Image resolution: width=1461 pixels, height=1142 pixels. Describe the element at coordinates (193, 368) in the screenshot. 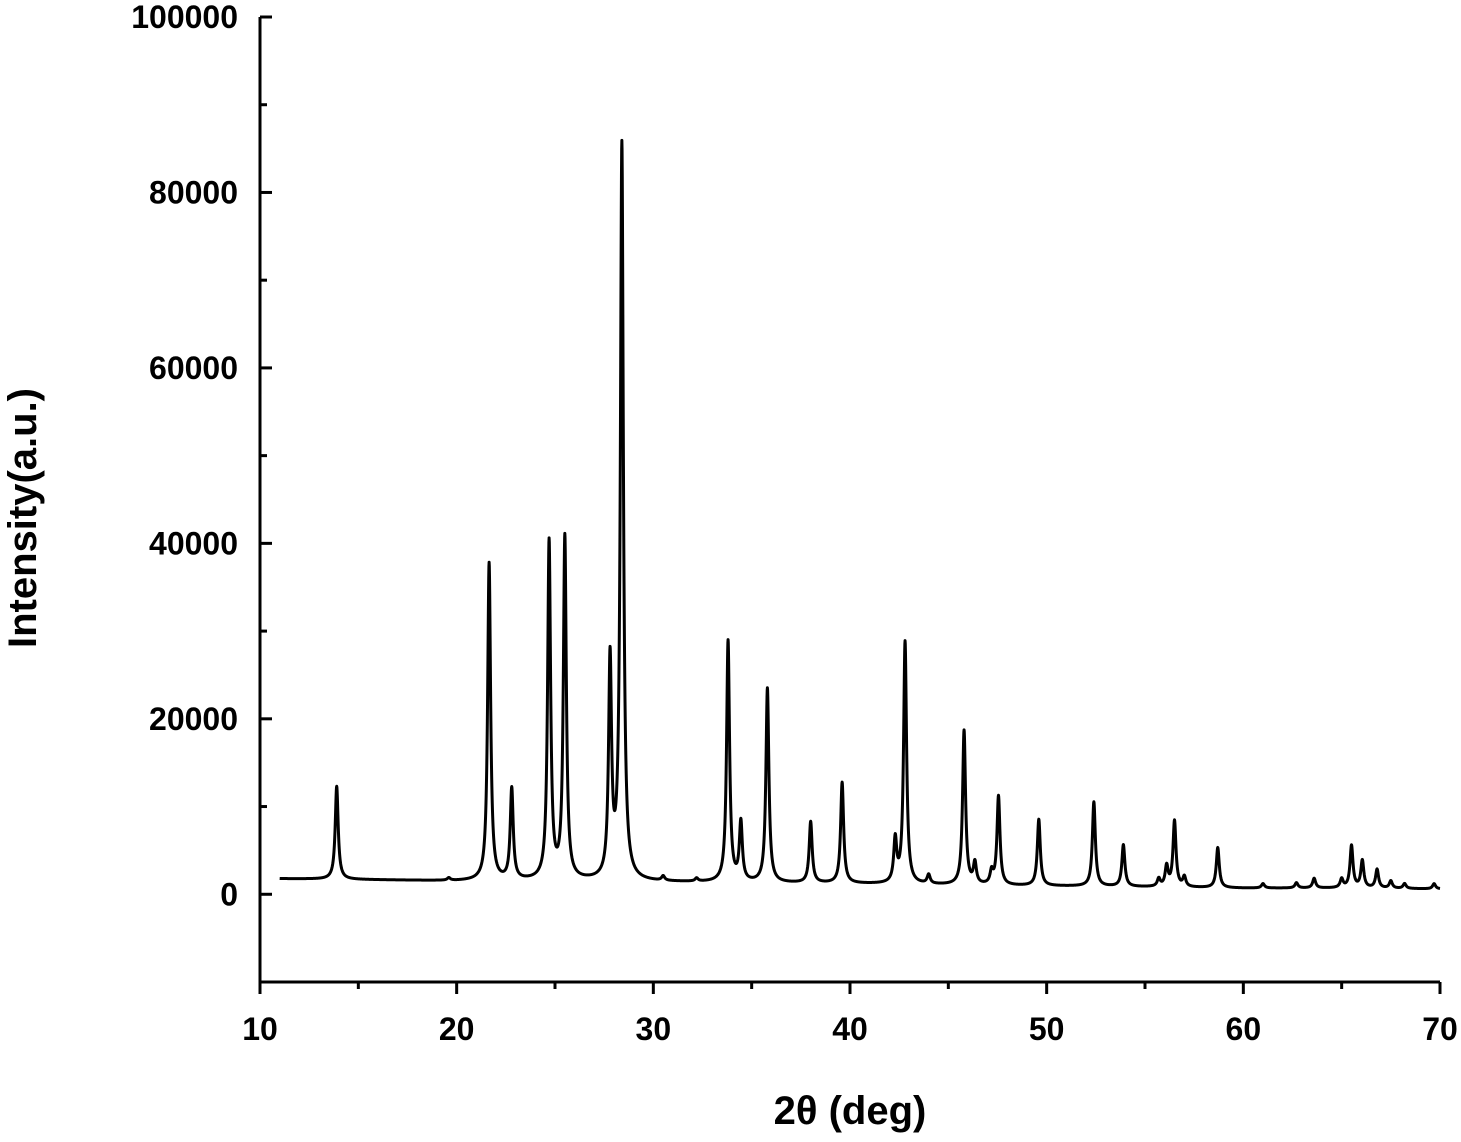

I see `y-tick-label: 60000` at that location.